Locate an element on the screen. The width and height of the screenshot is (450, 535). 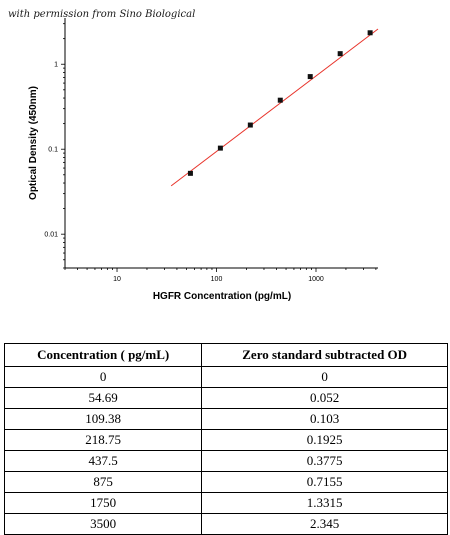
permission-caption: with permission from Sino Biological is located at coordinates (102, 14).